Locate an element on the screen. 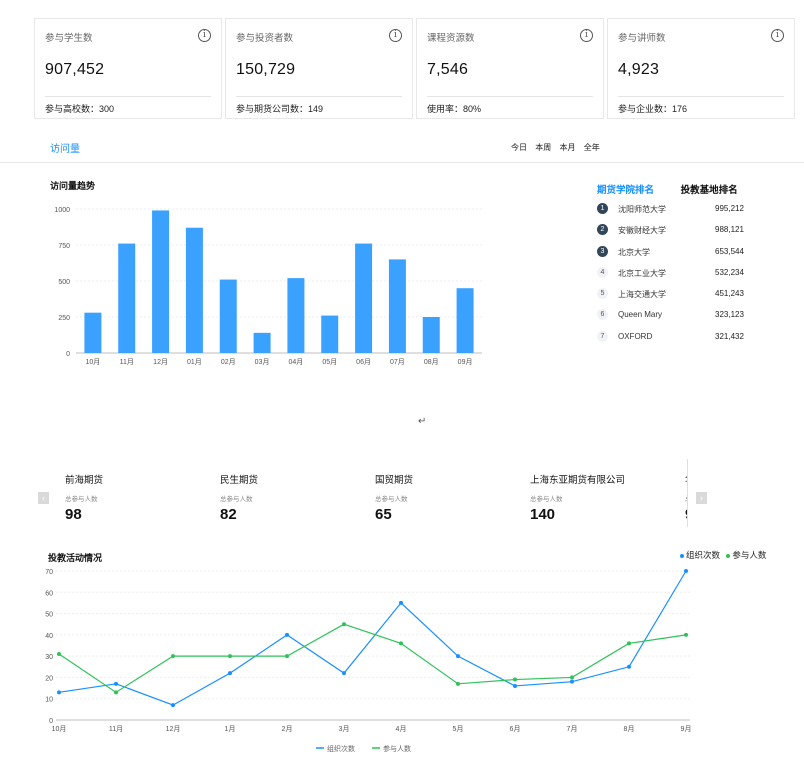  y-tick-label: 30 is located at coordinates (49, 657).